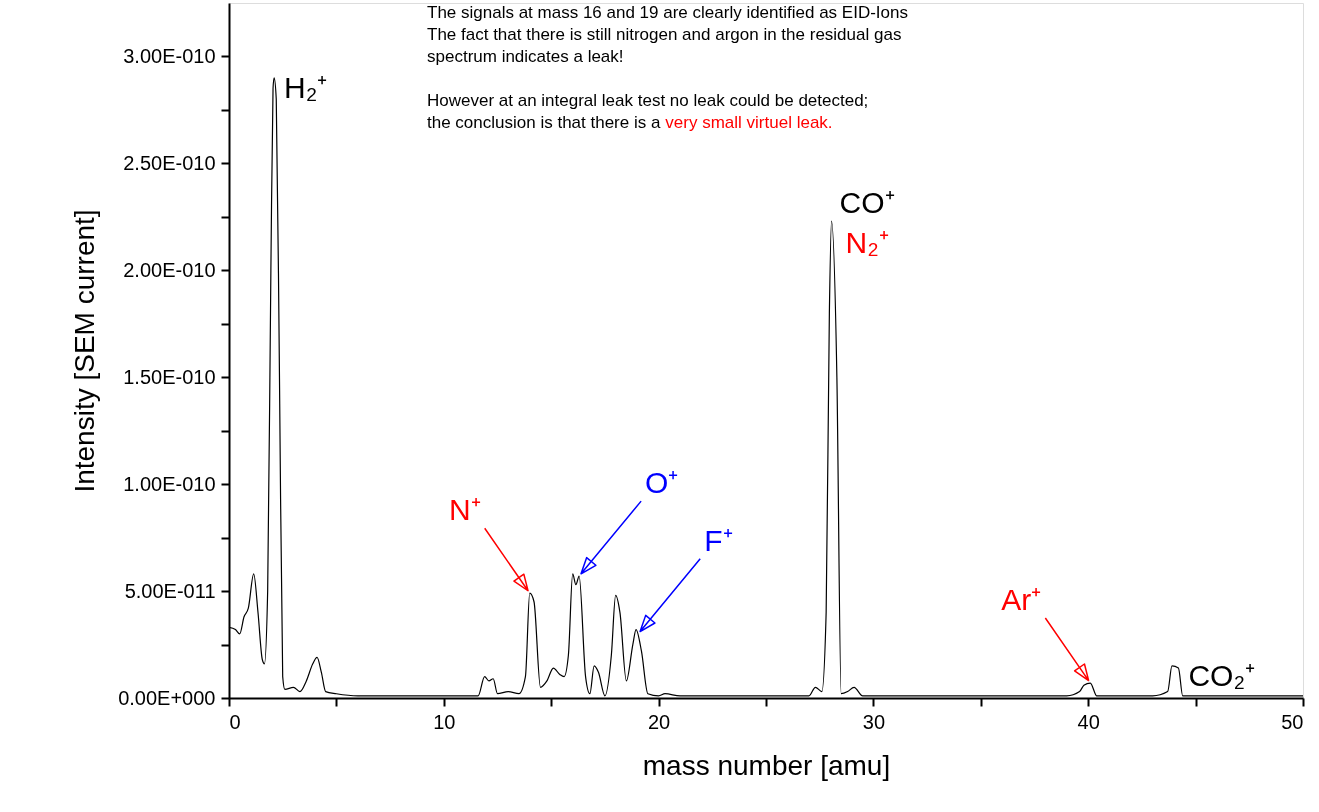 The height and width of the screenshot is (812, 1319). What do you see at coordinates (465, 510) in the screenshot?
I see `annotation: N⁺` at bounding box center [465, 510].